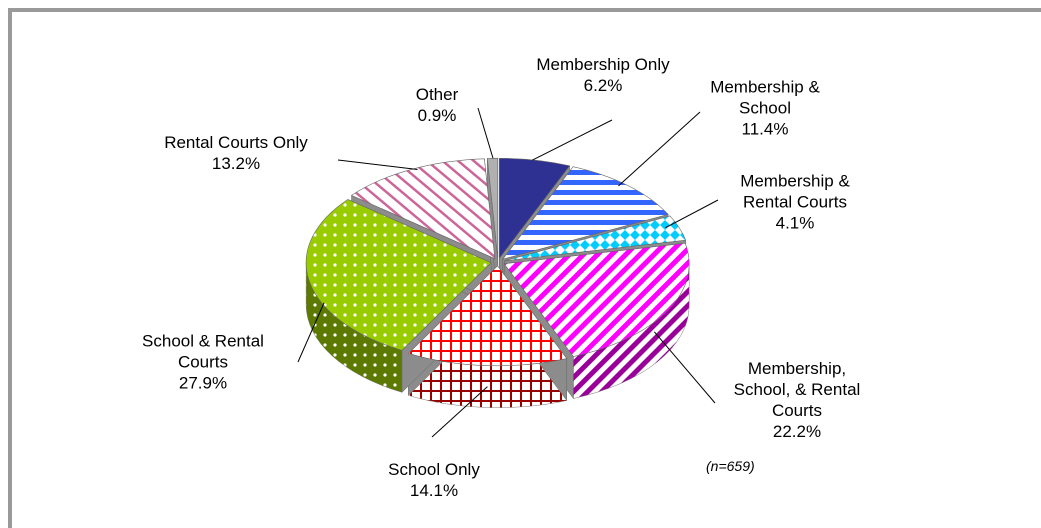  What do you see at coordinates (765, 129) in the screenshot?
I see `value-label: 11.4%` at bounding box center [765, 129].